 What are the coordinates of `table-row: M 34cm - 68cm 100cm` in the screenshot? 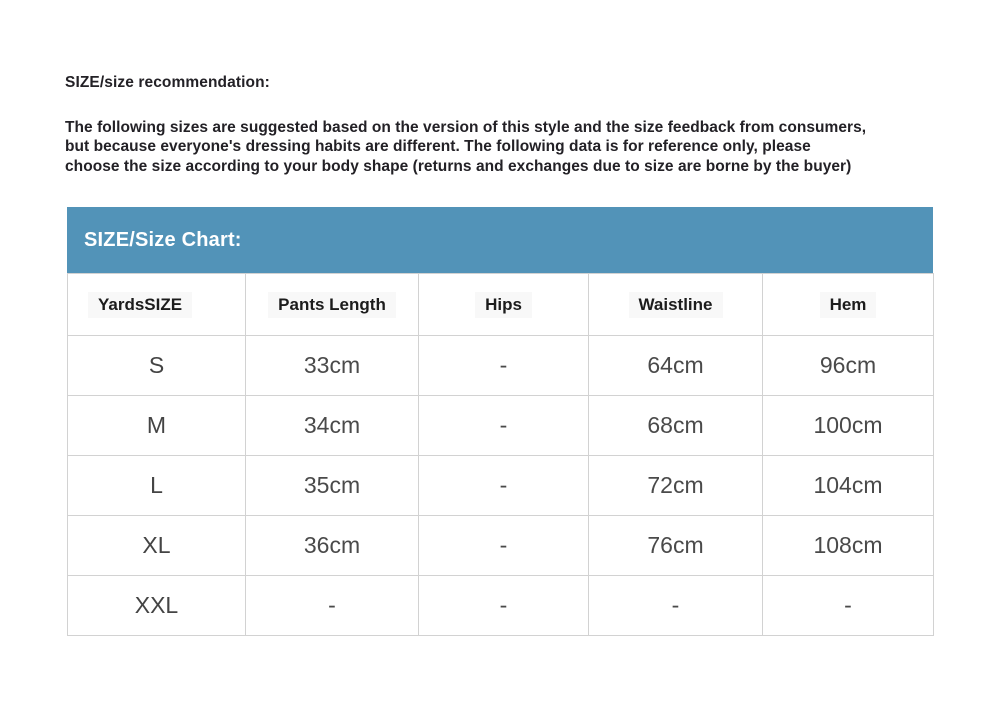 It's located at (500, 425).